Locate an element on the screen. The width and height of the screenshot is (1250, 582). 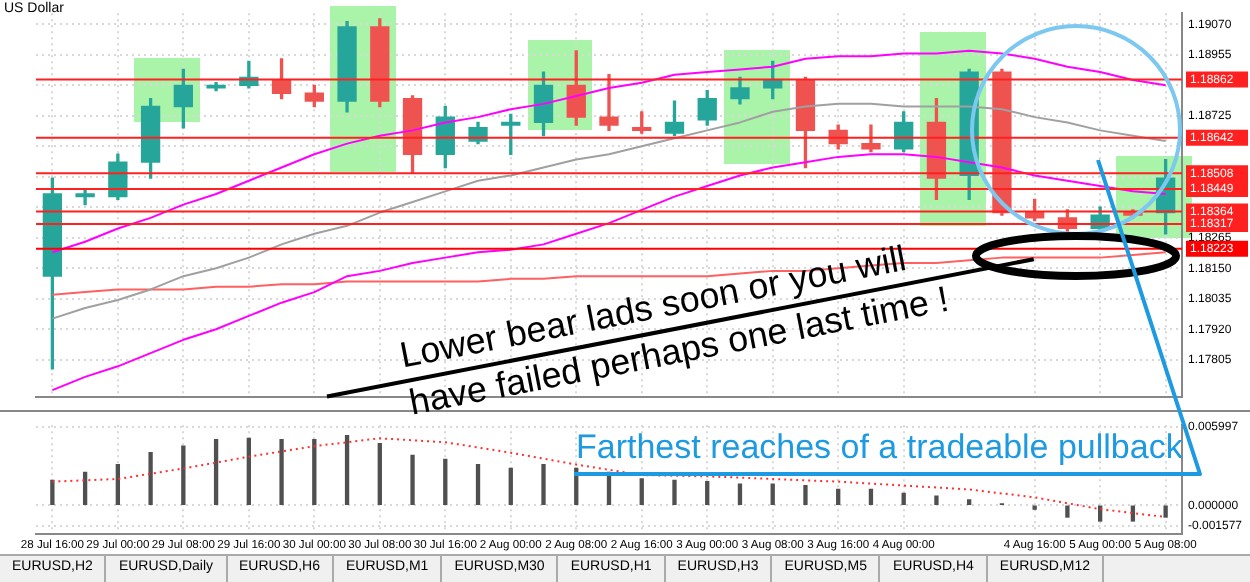
candlestick is located at coordinates (609, 103).